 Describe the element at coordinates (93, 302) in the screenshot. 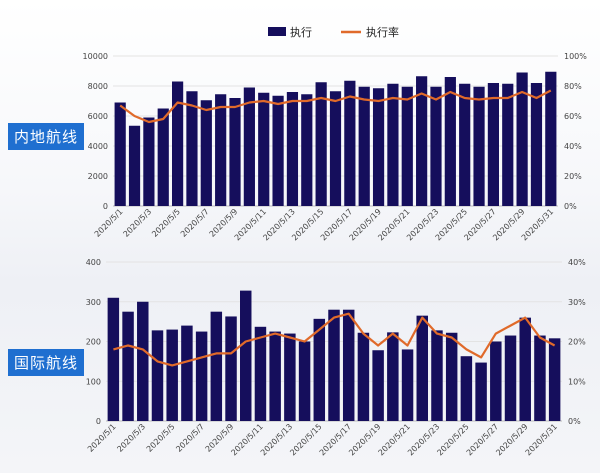

I see `left-tick-label: 300` at that location.